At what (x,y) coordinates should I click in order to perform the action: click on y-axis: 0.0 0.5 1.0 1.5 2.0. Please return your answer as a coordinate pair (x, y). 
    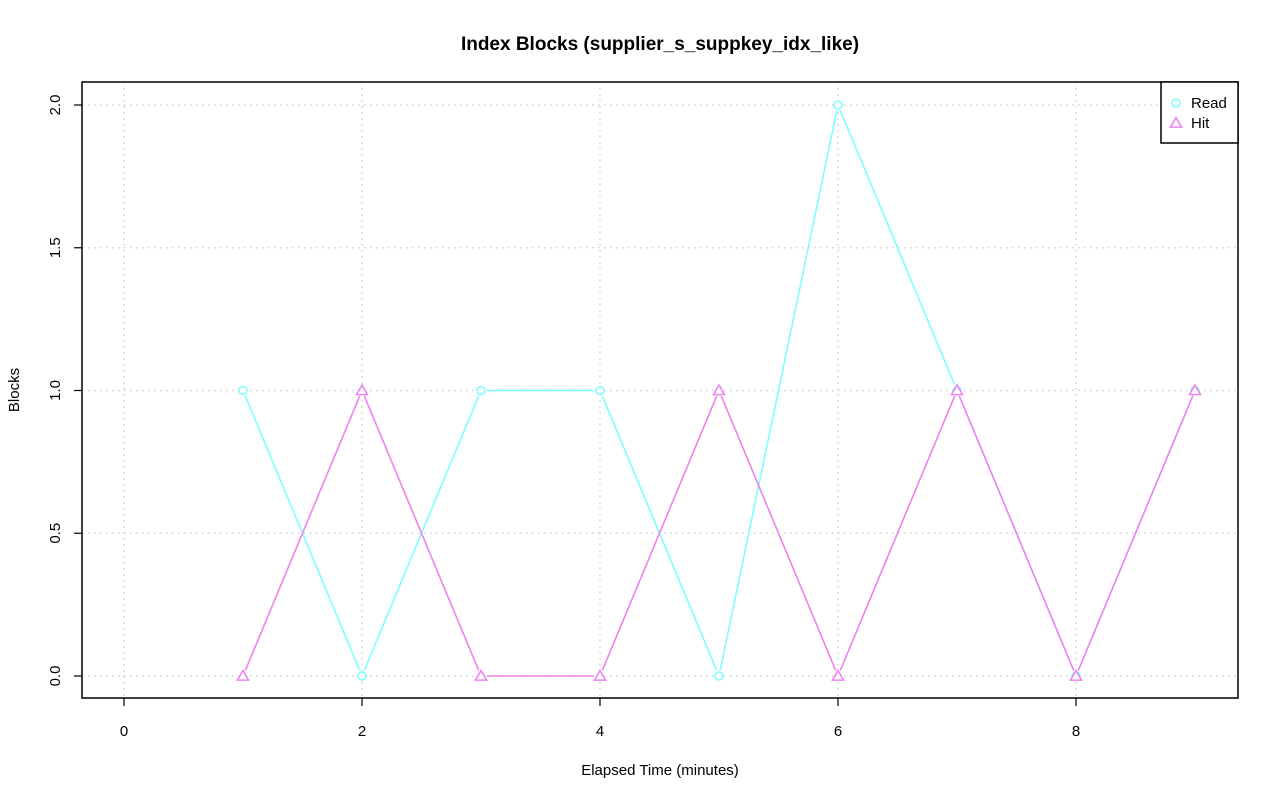
    Looking at the image, I should click on (64, 391).